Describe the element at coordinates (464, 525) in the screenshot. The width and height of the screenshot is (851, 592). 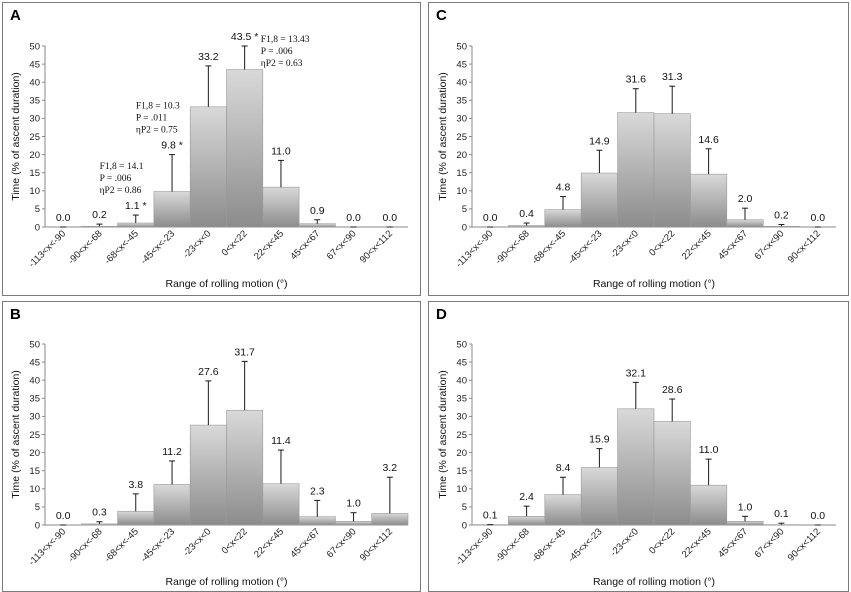
I see `panel-d-y-tick-label: 0` at that location.